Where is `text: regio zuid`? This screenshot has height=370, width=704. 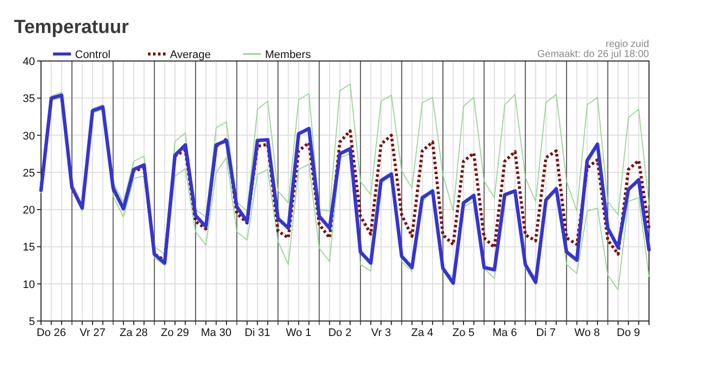
text: regio zuid is located at coordinates (627, 44).